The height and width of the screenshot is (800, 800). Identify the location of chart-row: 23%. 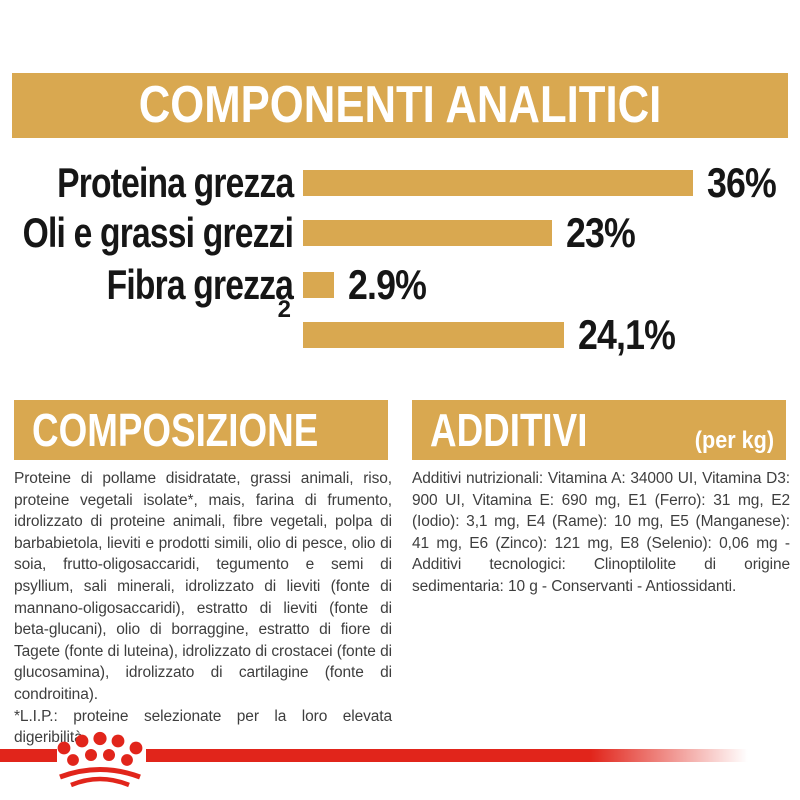
(475, 232).